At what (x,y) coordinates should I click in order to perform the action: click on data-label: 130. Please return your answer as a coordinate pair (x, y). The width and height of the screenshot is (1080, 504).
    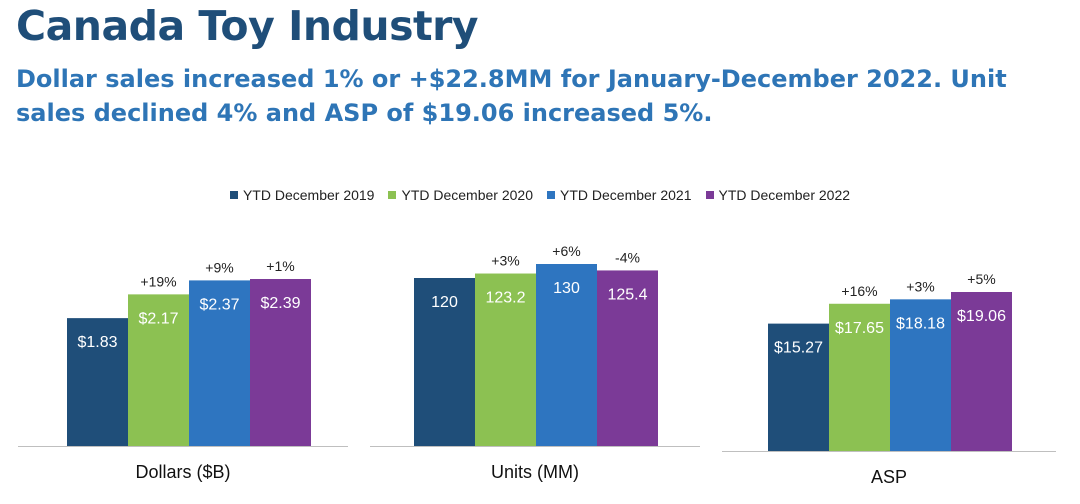
    Looking at the image, I should click on (566, 288).